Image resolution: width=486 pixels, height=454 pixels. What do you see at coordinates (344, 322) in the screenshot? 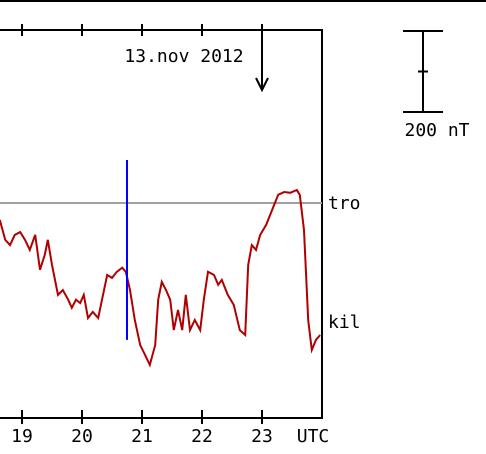
I see `series-label: kil` at bounding box center [344, 322].